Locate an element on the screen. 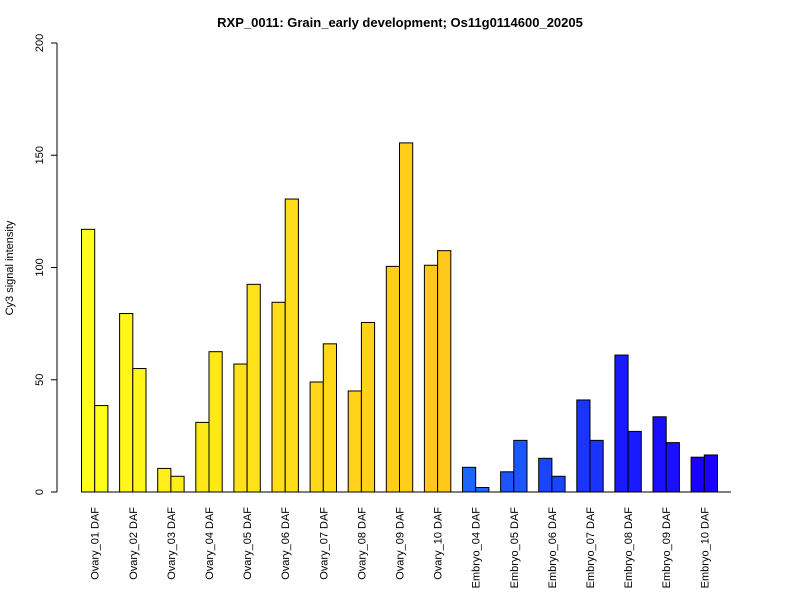 The image size is (800, 600). x-tick-label: Embryo_07 DAF is located at coordinates (591, 548).